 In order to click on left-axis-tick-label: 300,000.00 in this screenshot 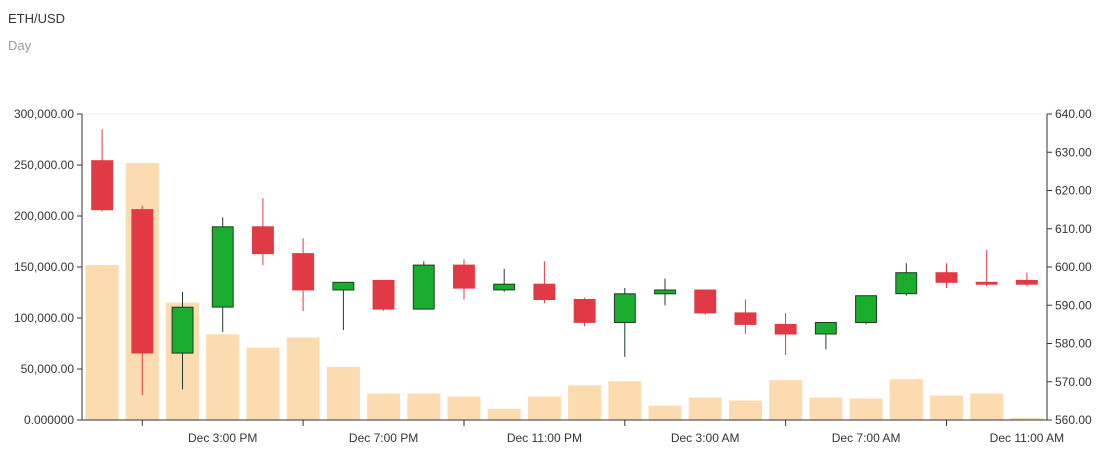, I will do `click(44, 114)`.